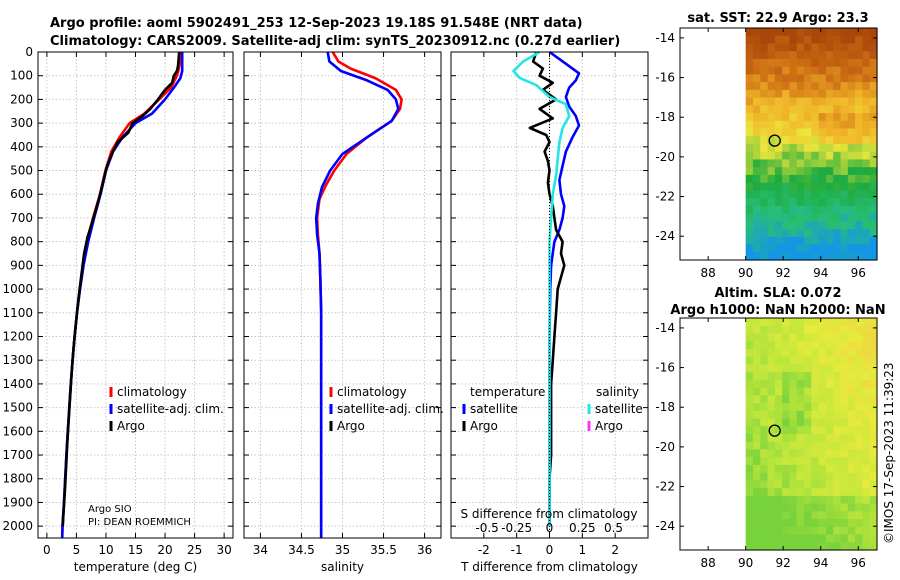  Describe the element at coordinates (17, 384) in the screenshot. I see `depth-tick-label: 1400` at that location.